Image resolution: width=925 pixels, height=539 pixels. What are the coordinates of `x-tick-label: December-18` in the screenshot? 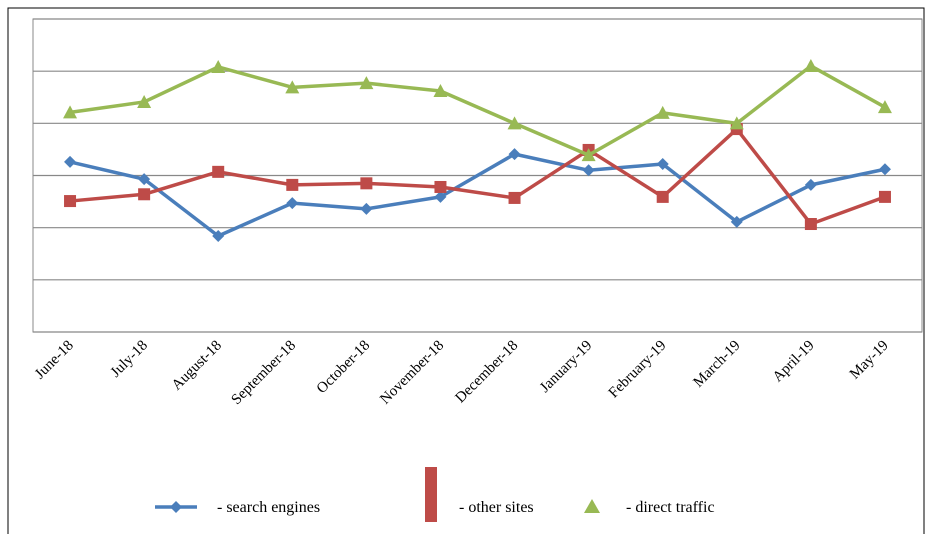 It's located at (487, 372).